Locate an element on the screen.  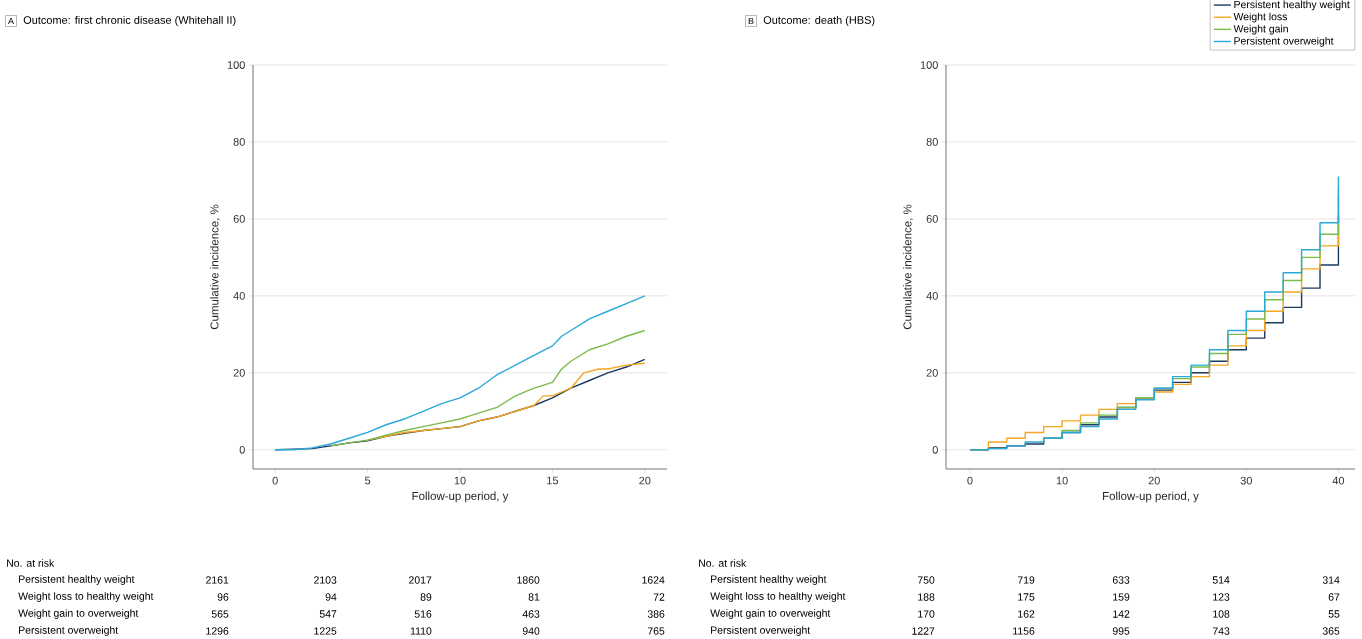
legend-label: Persistent overweight is located at coordinates (1284, 41).